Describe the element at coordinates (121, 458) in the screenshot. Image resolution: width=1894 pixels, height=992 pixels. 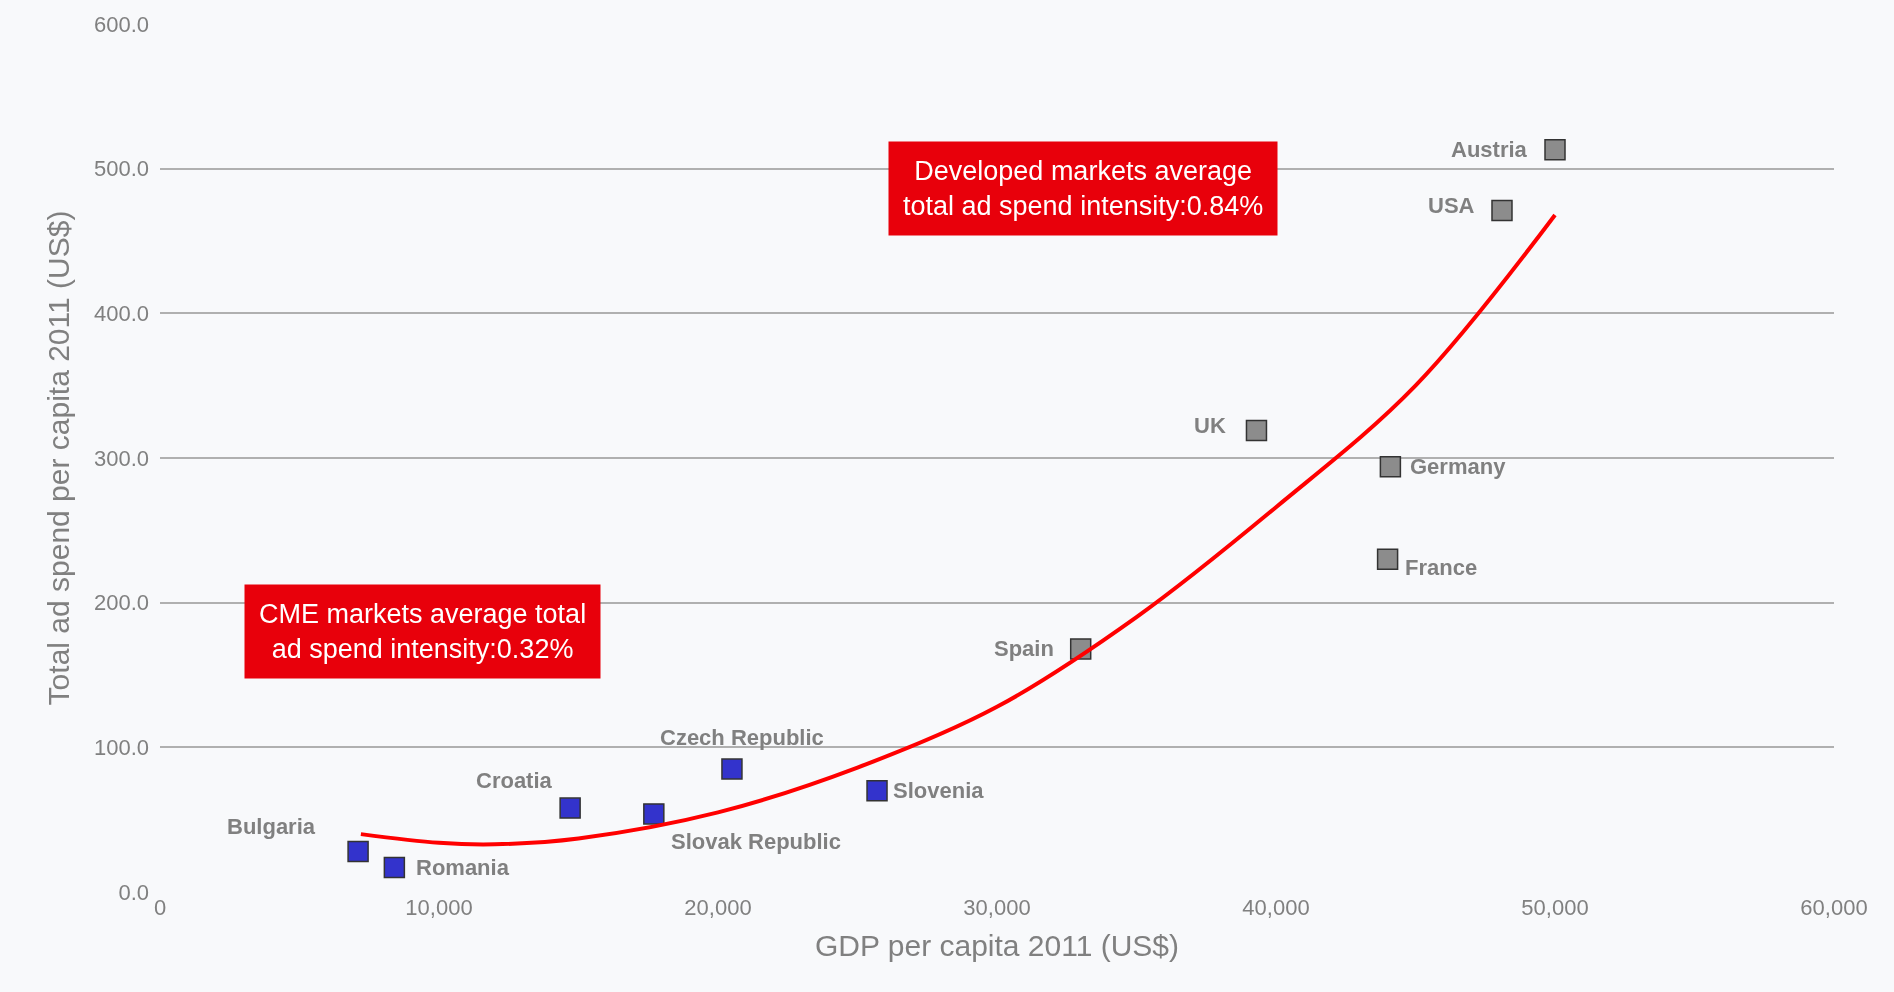
I see `y-tick-label: 300.0` at that location.